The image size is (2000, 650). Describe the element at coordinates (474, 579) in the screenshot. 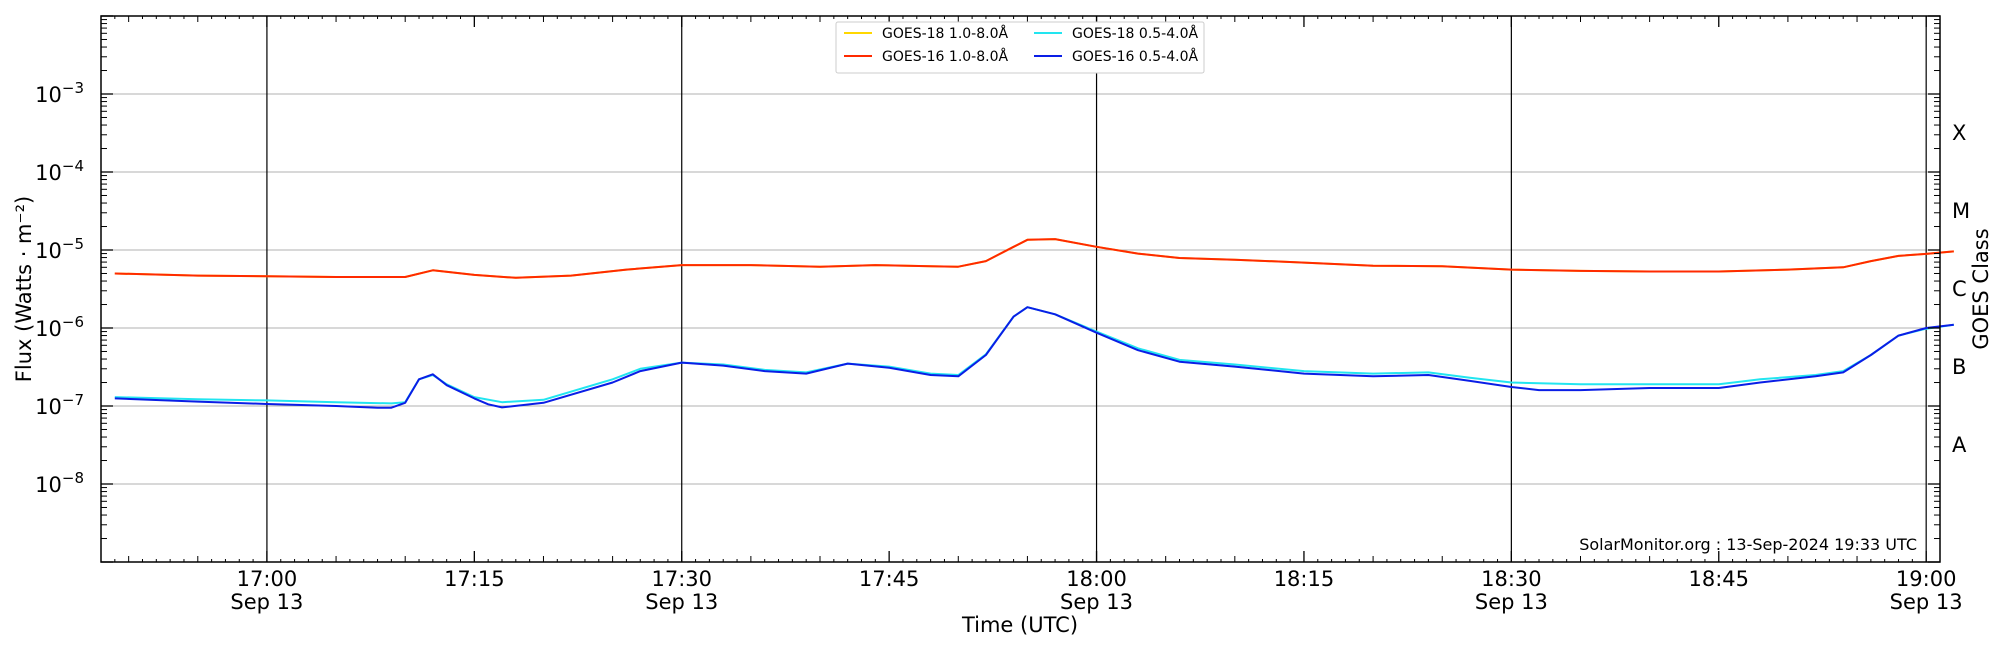

I see `x-tick-label: 17:15` at that location.